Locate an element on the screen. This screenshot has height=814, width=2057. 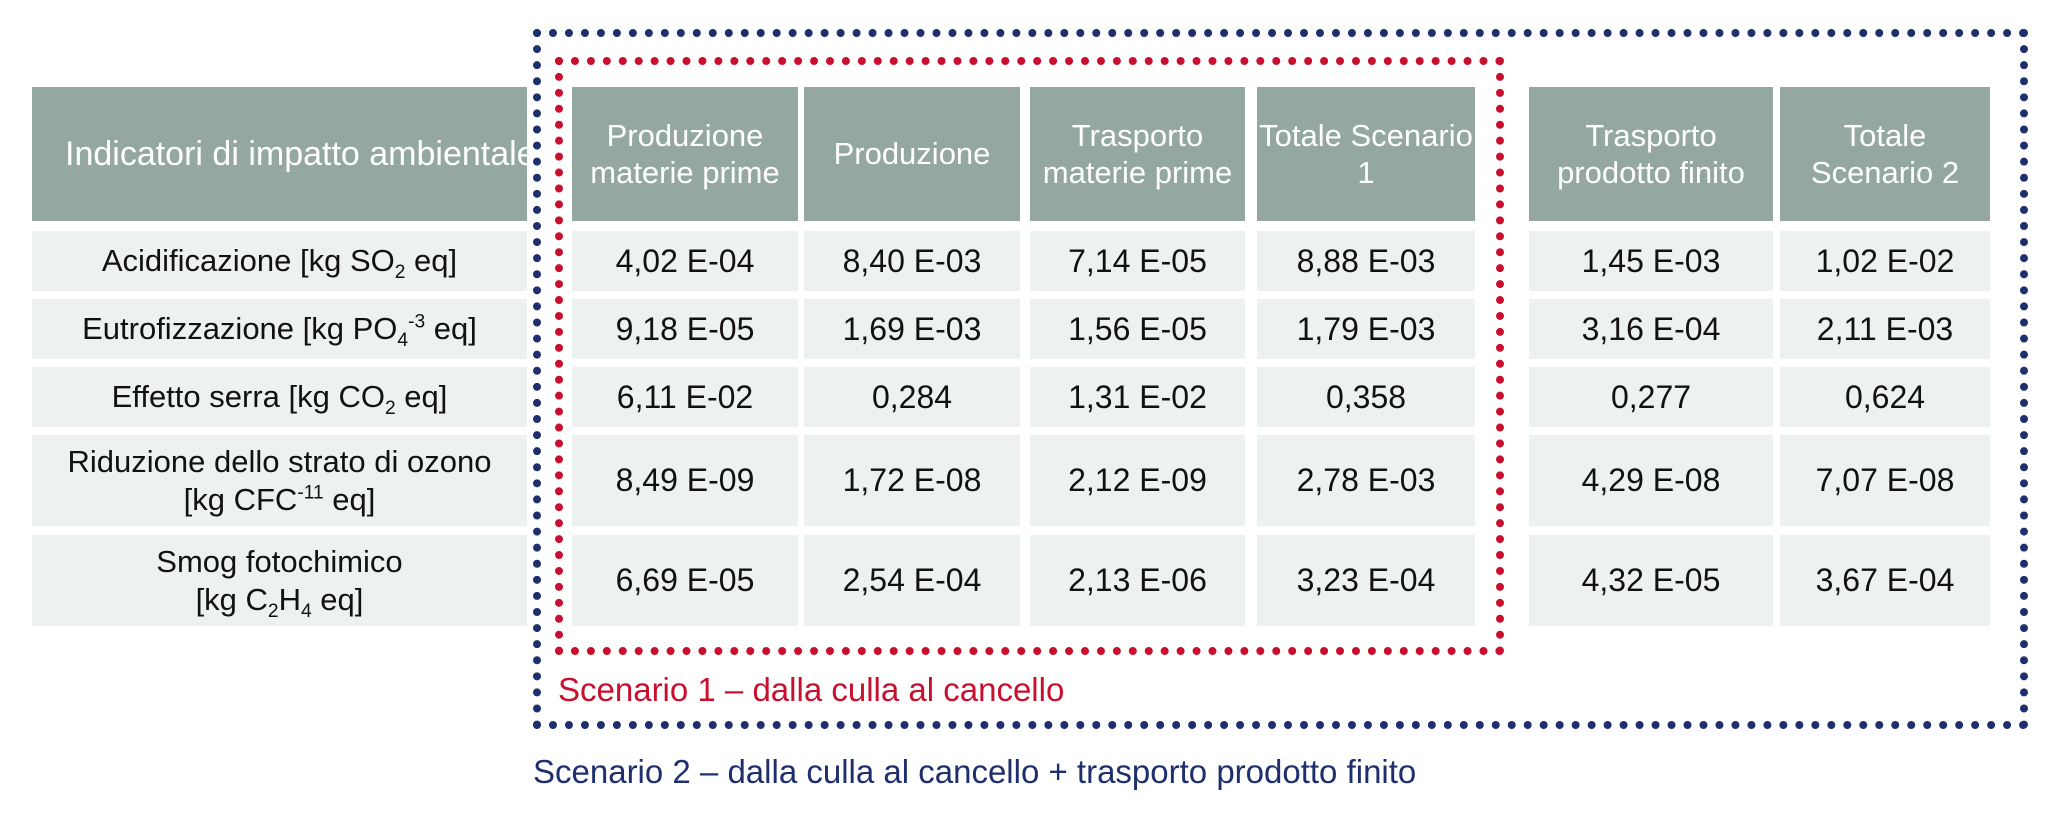
table-cell: 7,14 E-05 is located at coordinates (1137, 261).